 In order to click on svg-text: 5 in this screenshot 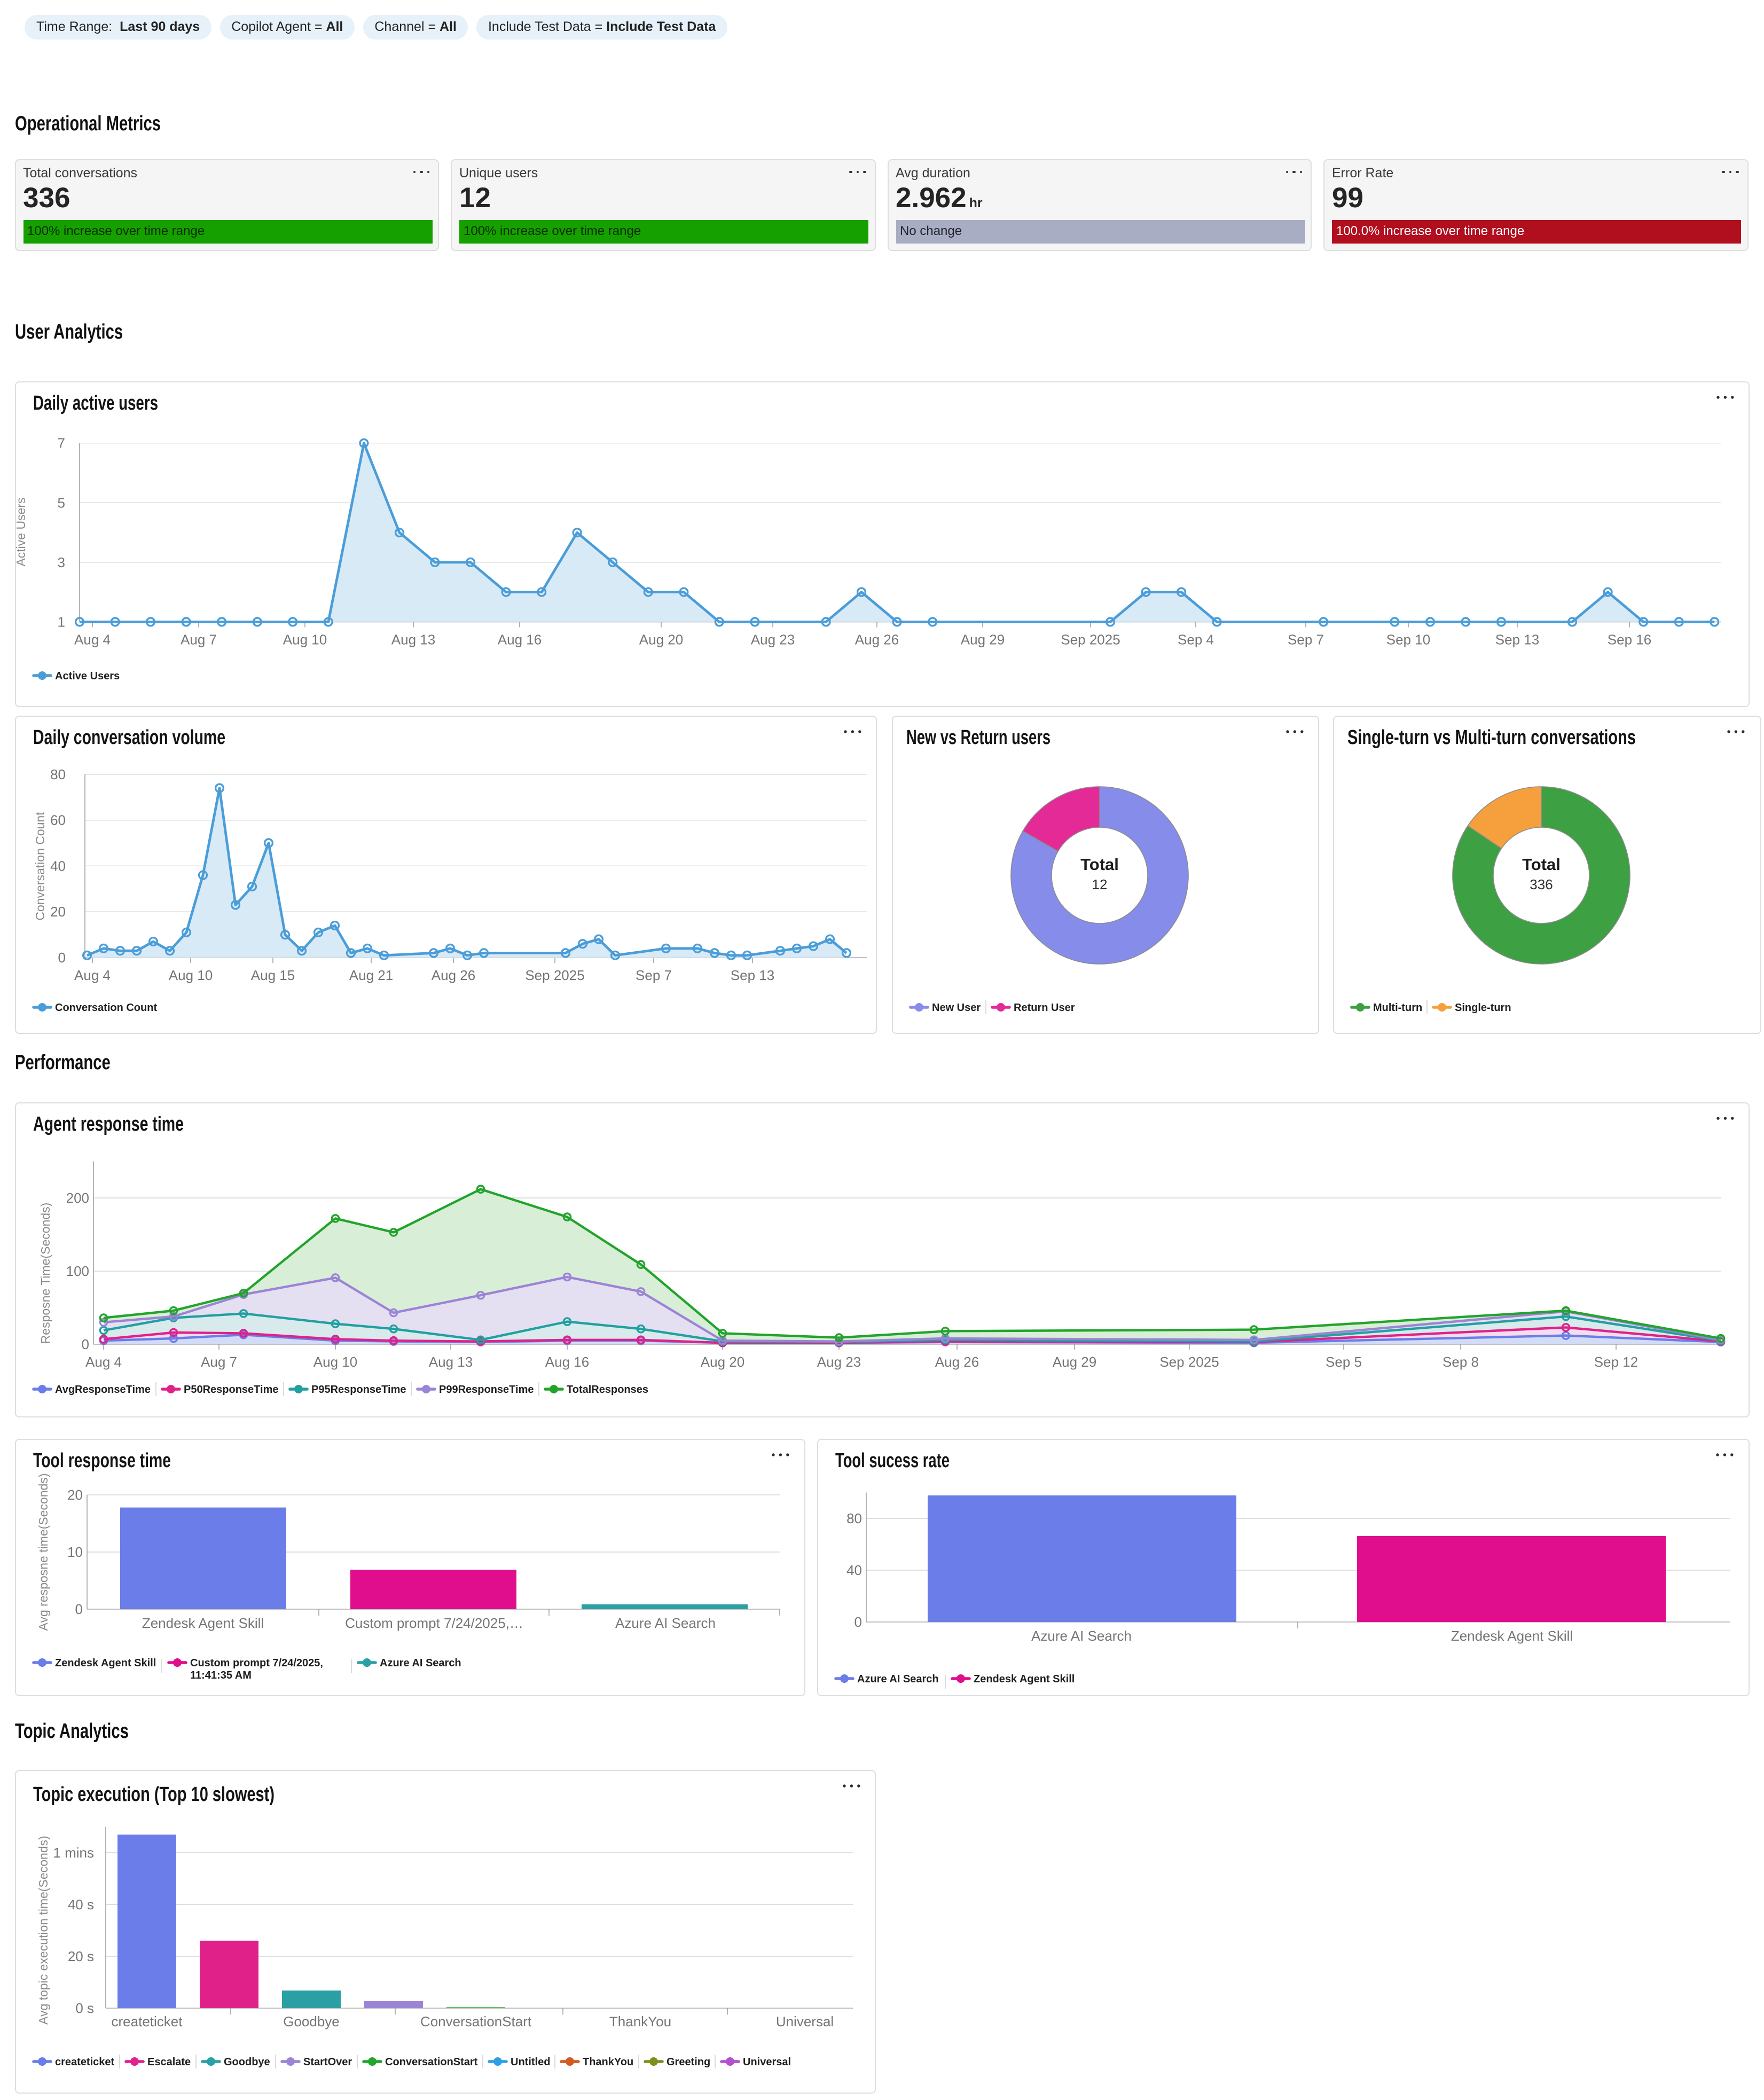, I will do `click(61, 502)`.